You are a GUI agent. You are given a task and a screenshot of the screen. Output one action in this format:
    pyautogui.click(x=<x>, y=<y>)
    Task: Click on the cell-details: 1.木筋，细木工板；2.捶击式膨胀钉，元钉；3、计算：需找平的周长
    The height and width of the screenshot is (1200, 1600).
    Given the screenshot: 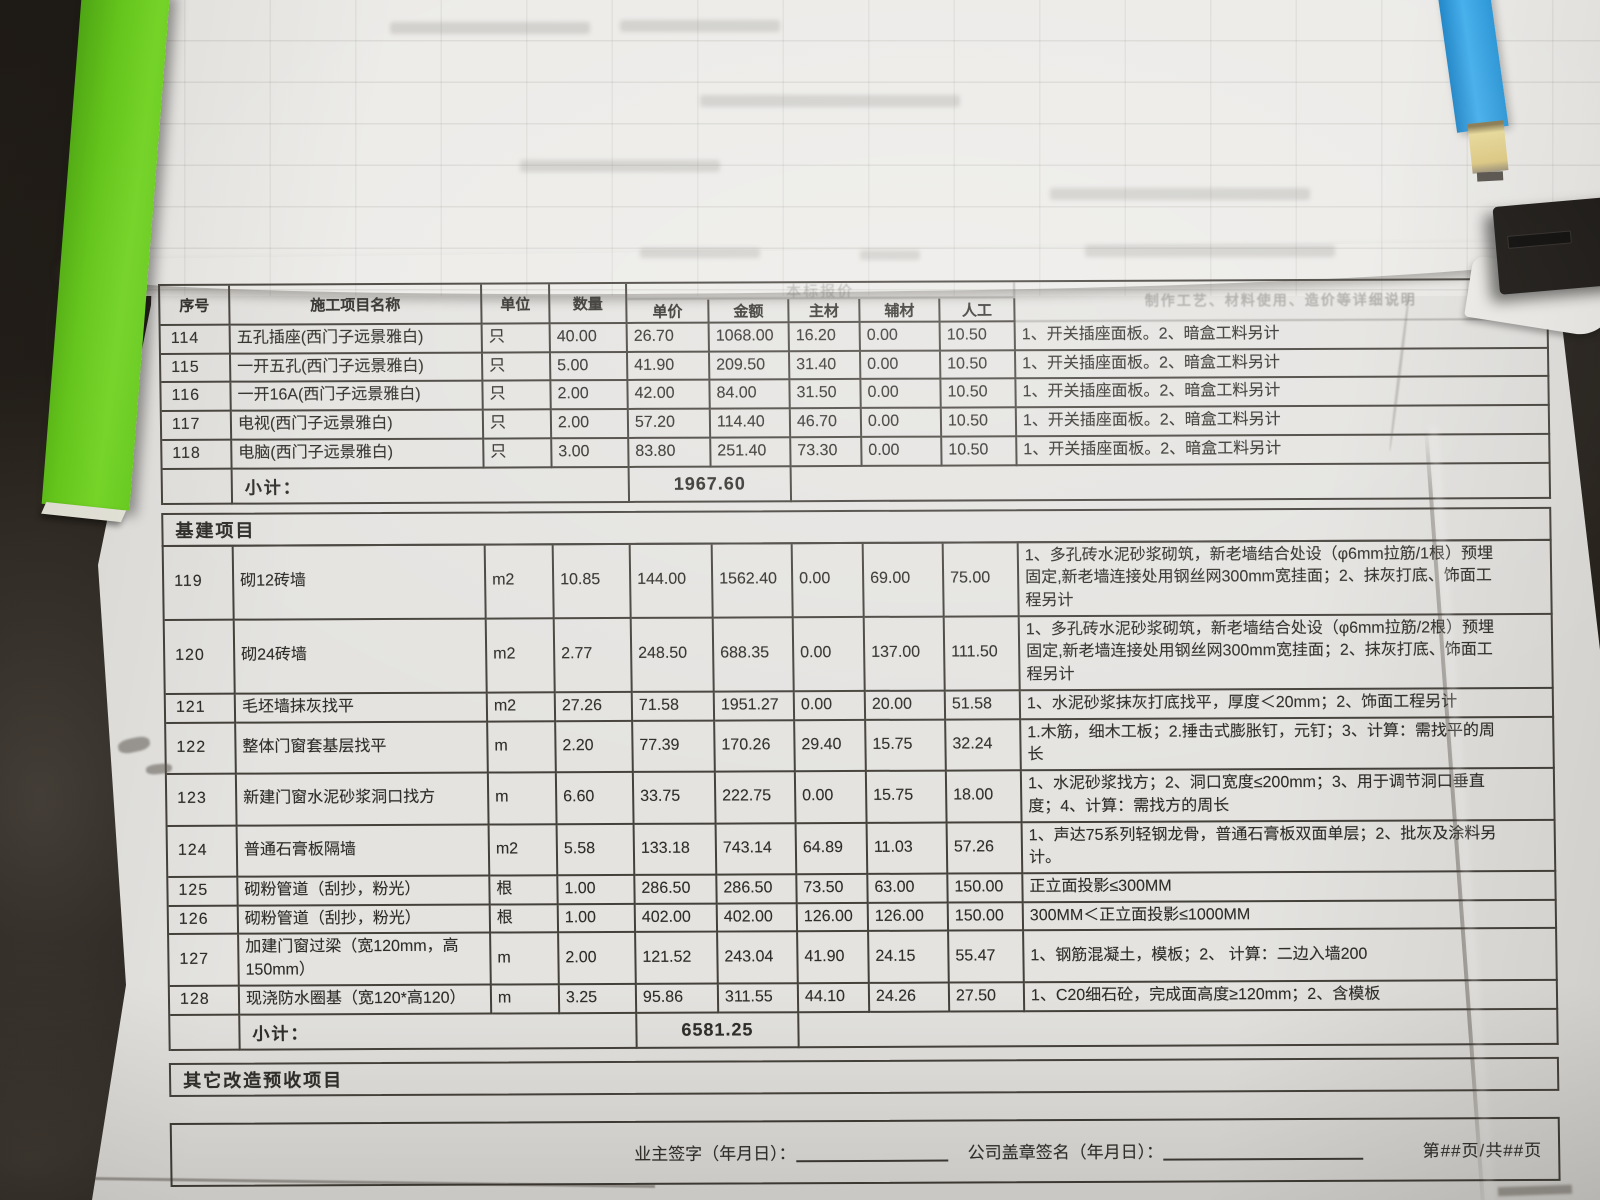 What is the action you would take?
    pyautogui.click(x=1288, y=744)
    